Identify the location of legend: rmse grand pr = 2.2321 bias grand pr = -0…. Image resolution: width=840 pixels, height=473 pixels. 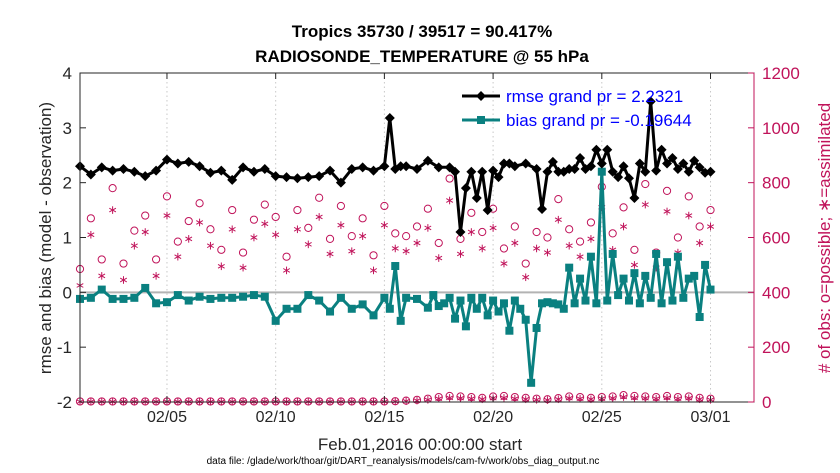
(577, 108).